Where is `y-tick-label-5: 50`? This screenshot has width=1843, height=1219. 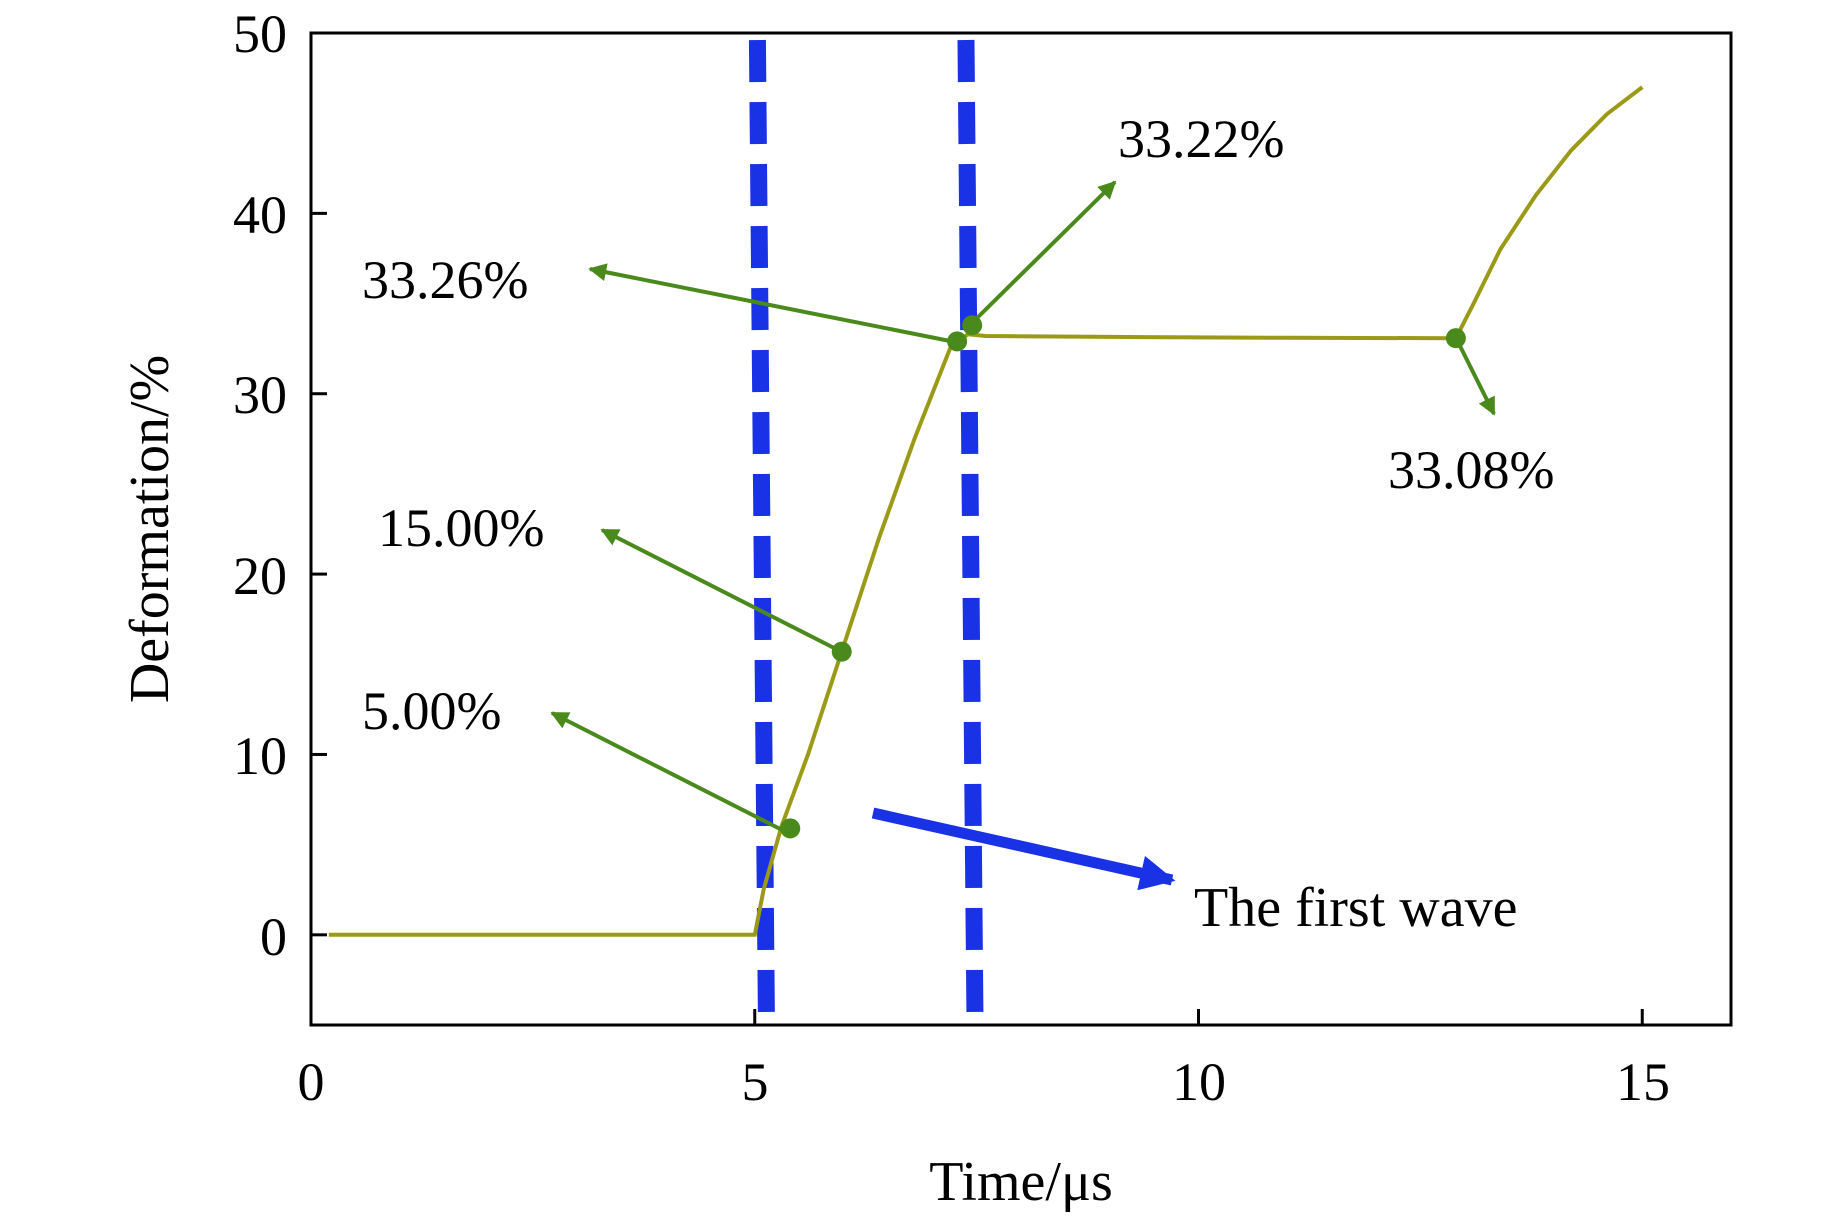 y-tick-label-5: 50 is located at coordinates (260, 34).